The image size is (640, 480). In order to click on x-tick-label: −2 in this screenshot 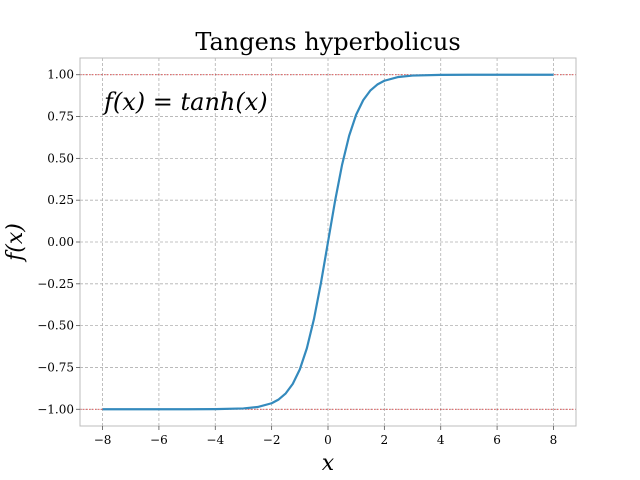, I will do `click(272, 440)`.